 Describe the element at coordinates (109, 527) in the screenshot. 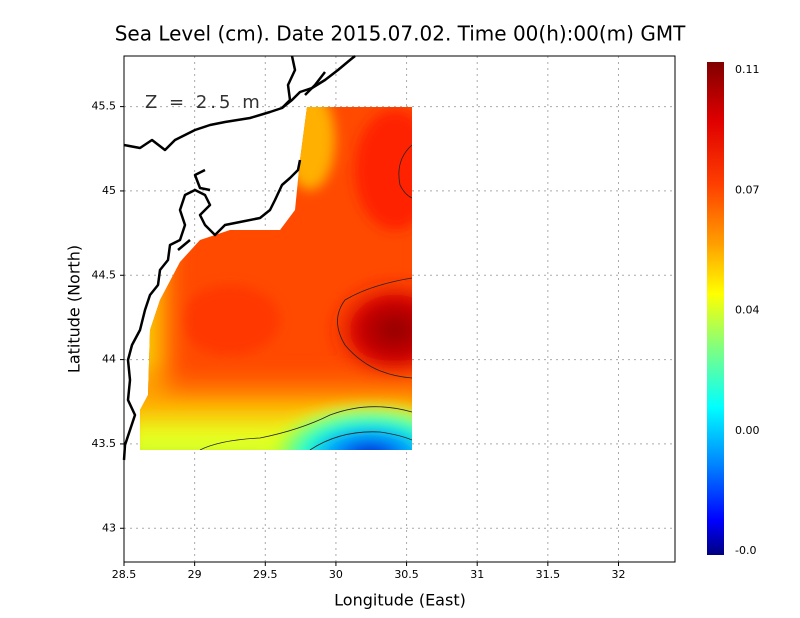

I see `y-tick-label: 43` at that location.